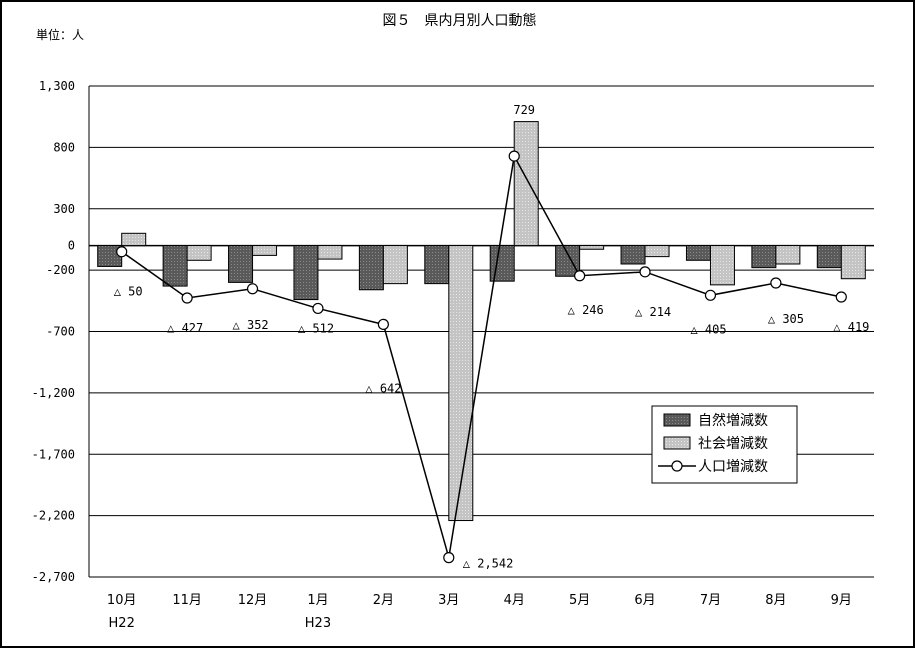 The width and height of the screenshot is (915, 648). I want to click on y-tick-label: -2,200, so click(53, 516).